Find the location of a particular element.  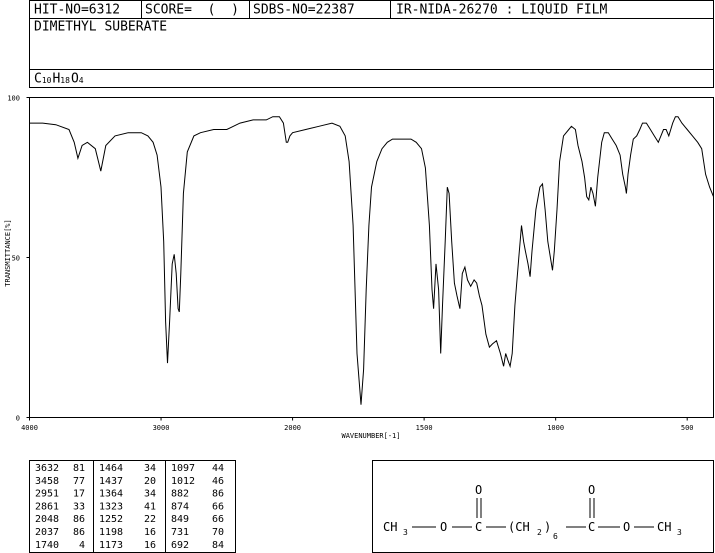

atom-label: ) is located at coordinates (547, 527).